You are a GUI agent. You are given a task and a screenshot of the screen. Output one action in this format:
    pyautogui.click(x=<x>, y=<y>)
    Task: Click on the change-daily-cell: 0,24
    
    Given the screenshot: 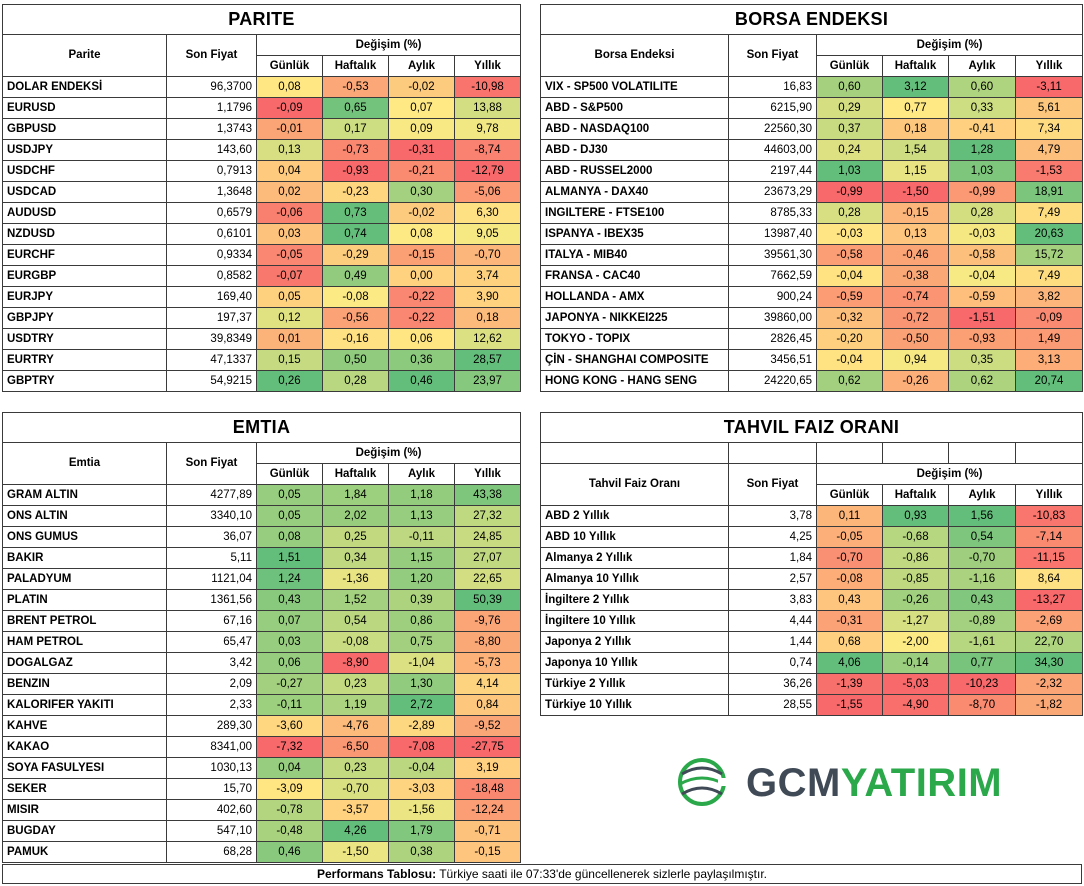 What is the action you would take?
    pyautogui.click(x=849, y=150)
    